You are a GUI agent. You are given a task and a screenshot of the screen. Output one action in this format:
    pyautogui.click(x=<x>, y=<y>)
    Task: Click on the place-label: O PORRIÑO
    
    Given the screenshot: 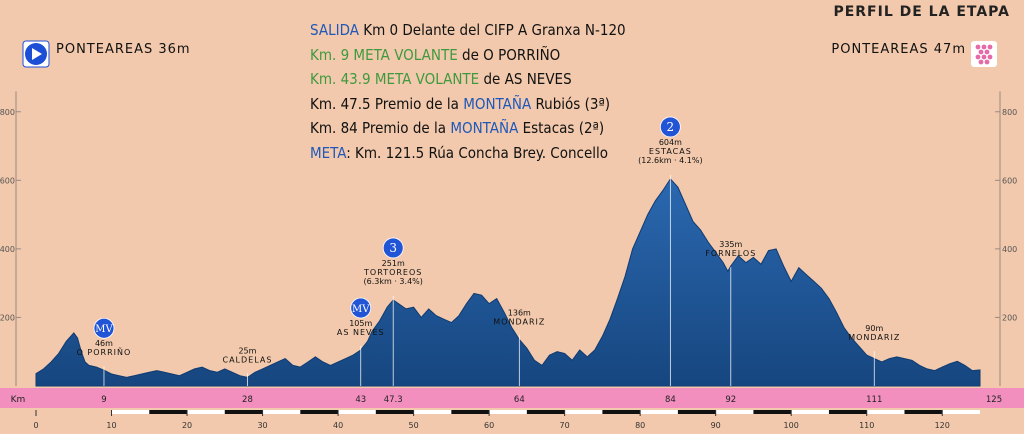 What is the action you would take?
    pyautogui.click(x=104, y=352)
    